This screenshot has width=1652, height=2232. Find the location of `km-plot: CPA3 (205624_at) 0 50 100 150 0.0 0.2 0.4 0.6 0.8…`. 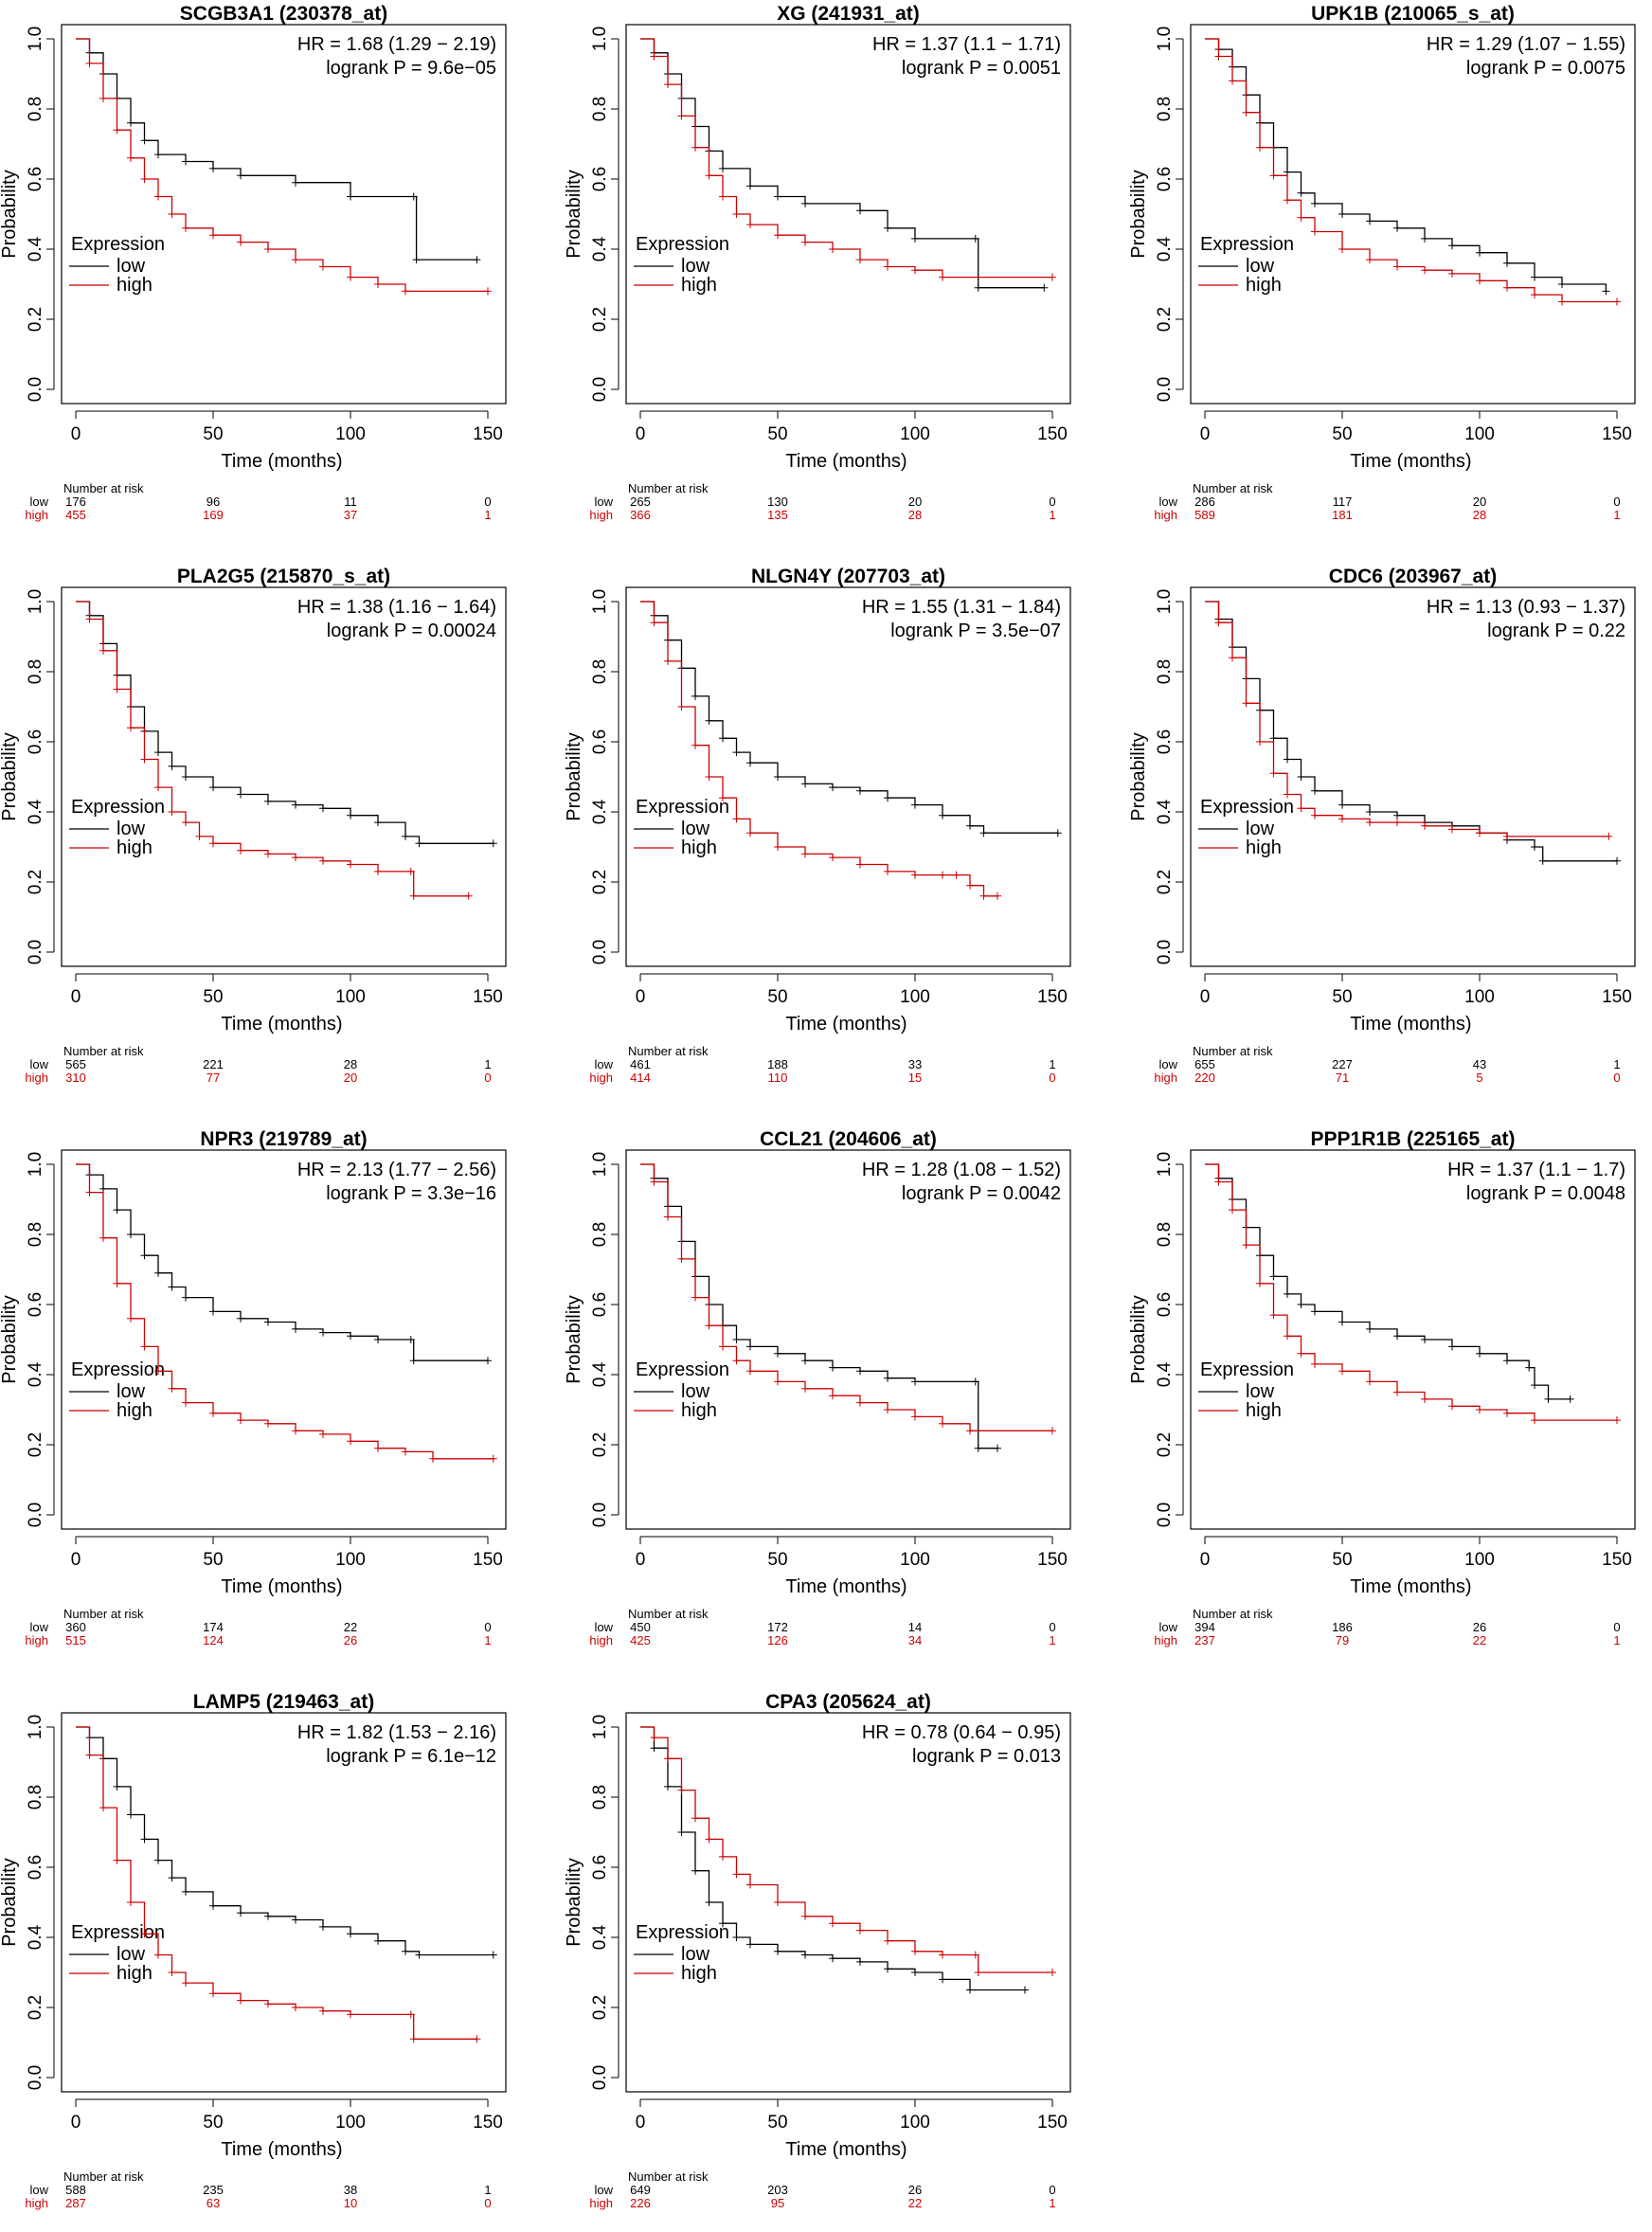

km-plot: CPA3 (205624_at) 0 50 100 150 0.0 0.2 0.4 0.6 0.8… is located at coordinates (817, 1950).